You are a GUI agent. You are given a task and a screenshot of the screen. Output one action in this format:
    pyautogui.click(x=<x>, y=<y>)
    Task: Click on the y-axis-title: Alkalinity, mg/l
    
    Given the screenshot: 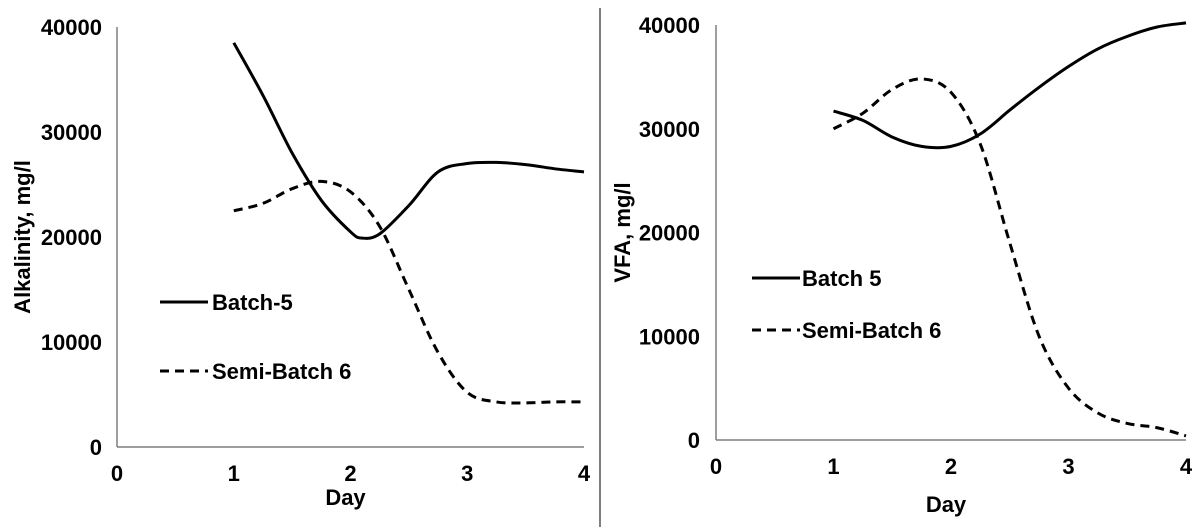 What is the action you would take?
    pyautogui.click(x=22, y=237)
    